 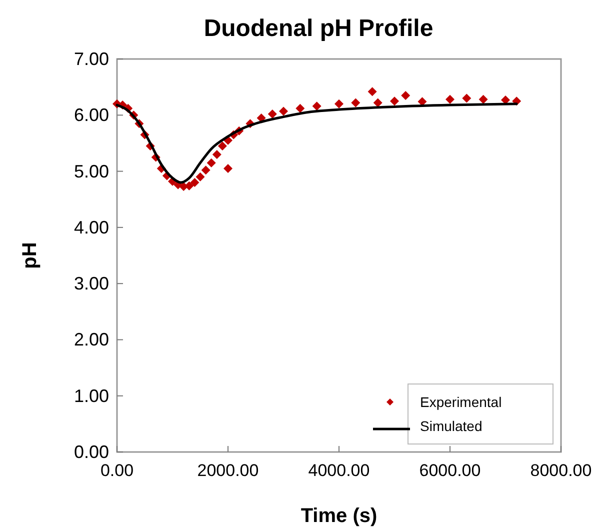 I want to click on y-tick-label: 1.00, so click(x=91, y=396).